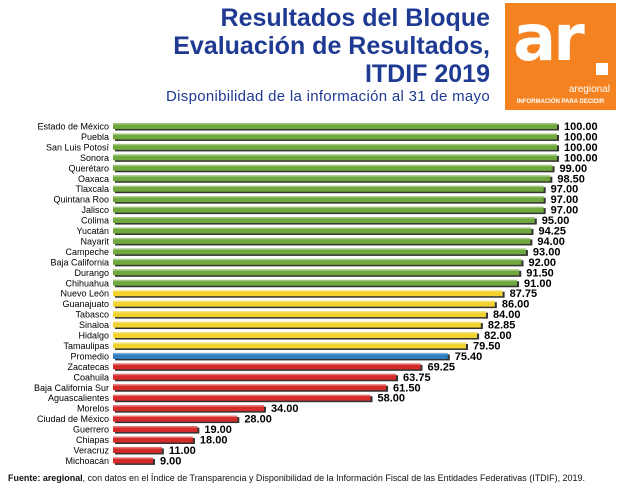 The height and width of the screenshot is (489, 626). I want to click on value-label: 75.40, so click(469, 357).